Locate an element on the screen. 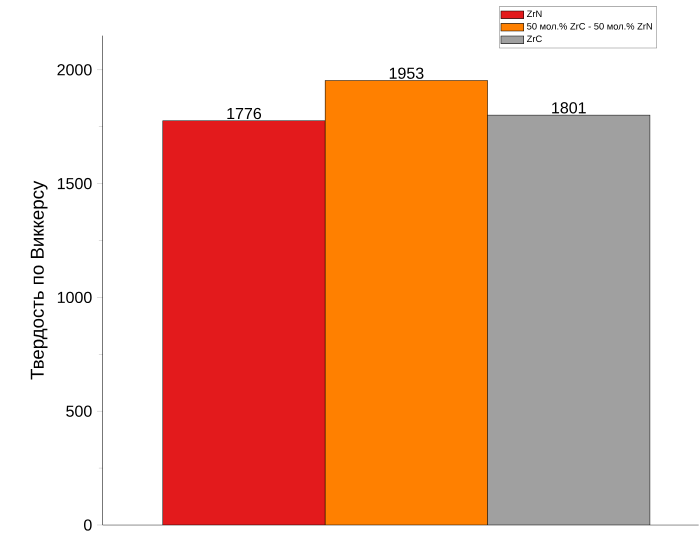 The height and width of the screenshot is (545, 699). legend-label: ZrC is located at coordinates (534, 39).